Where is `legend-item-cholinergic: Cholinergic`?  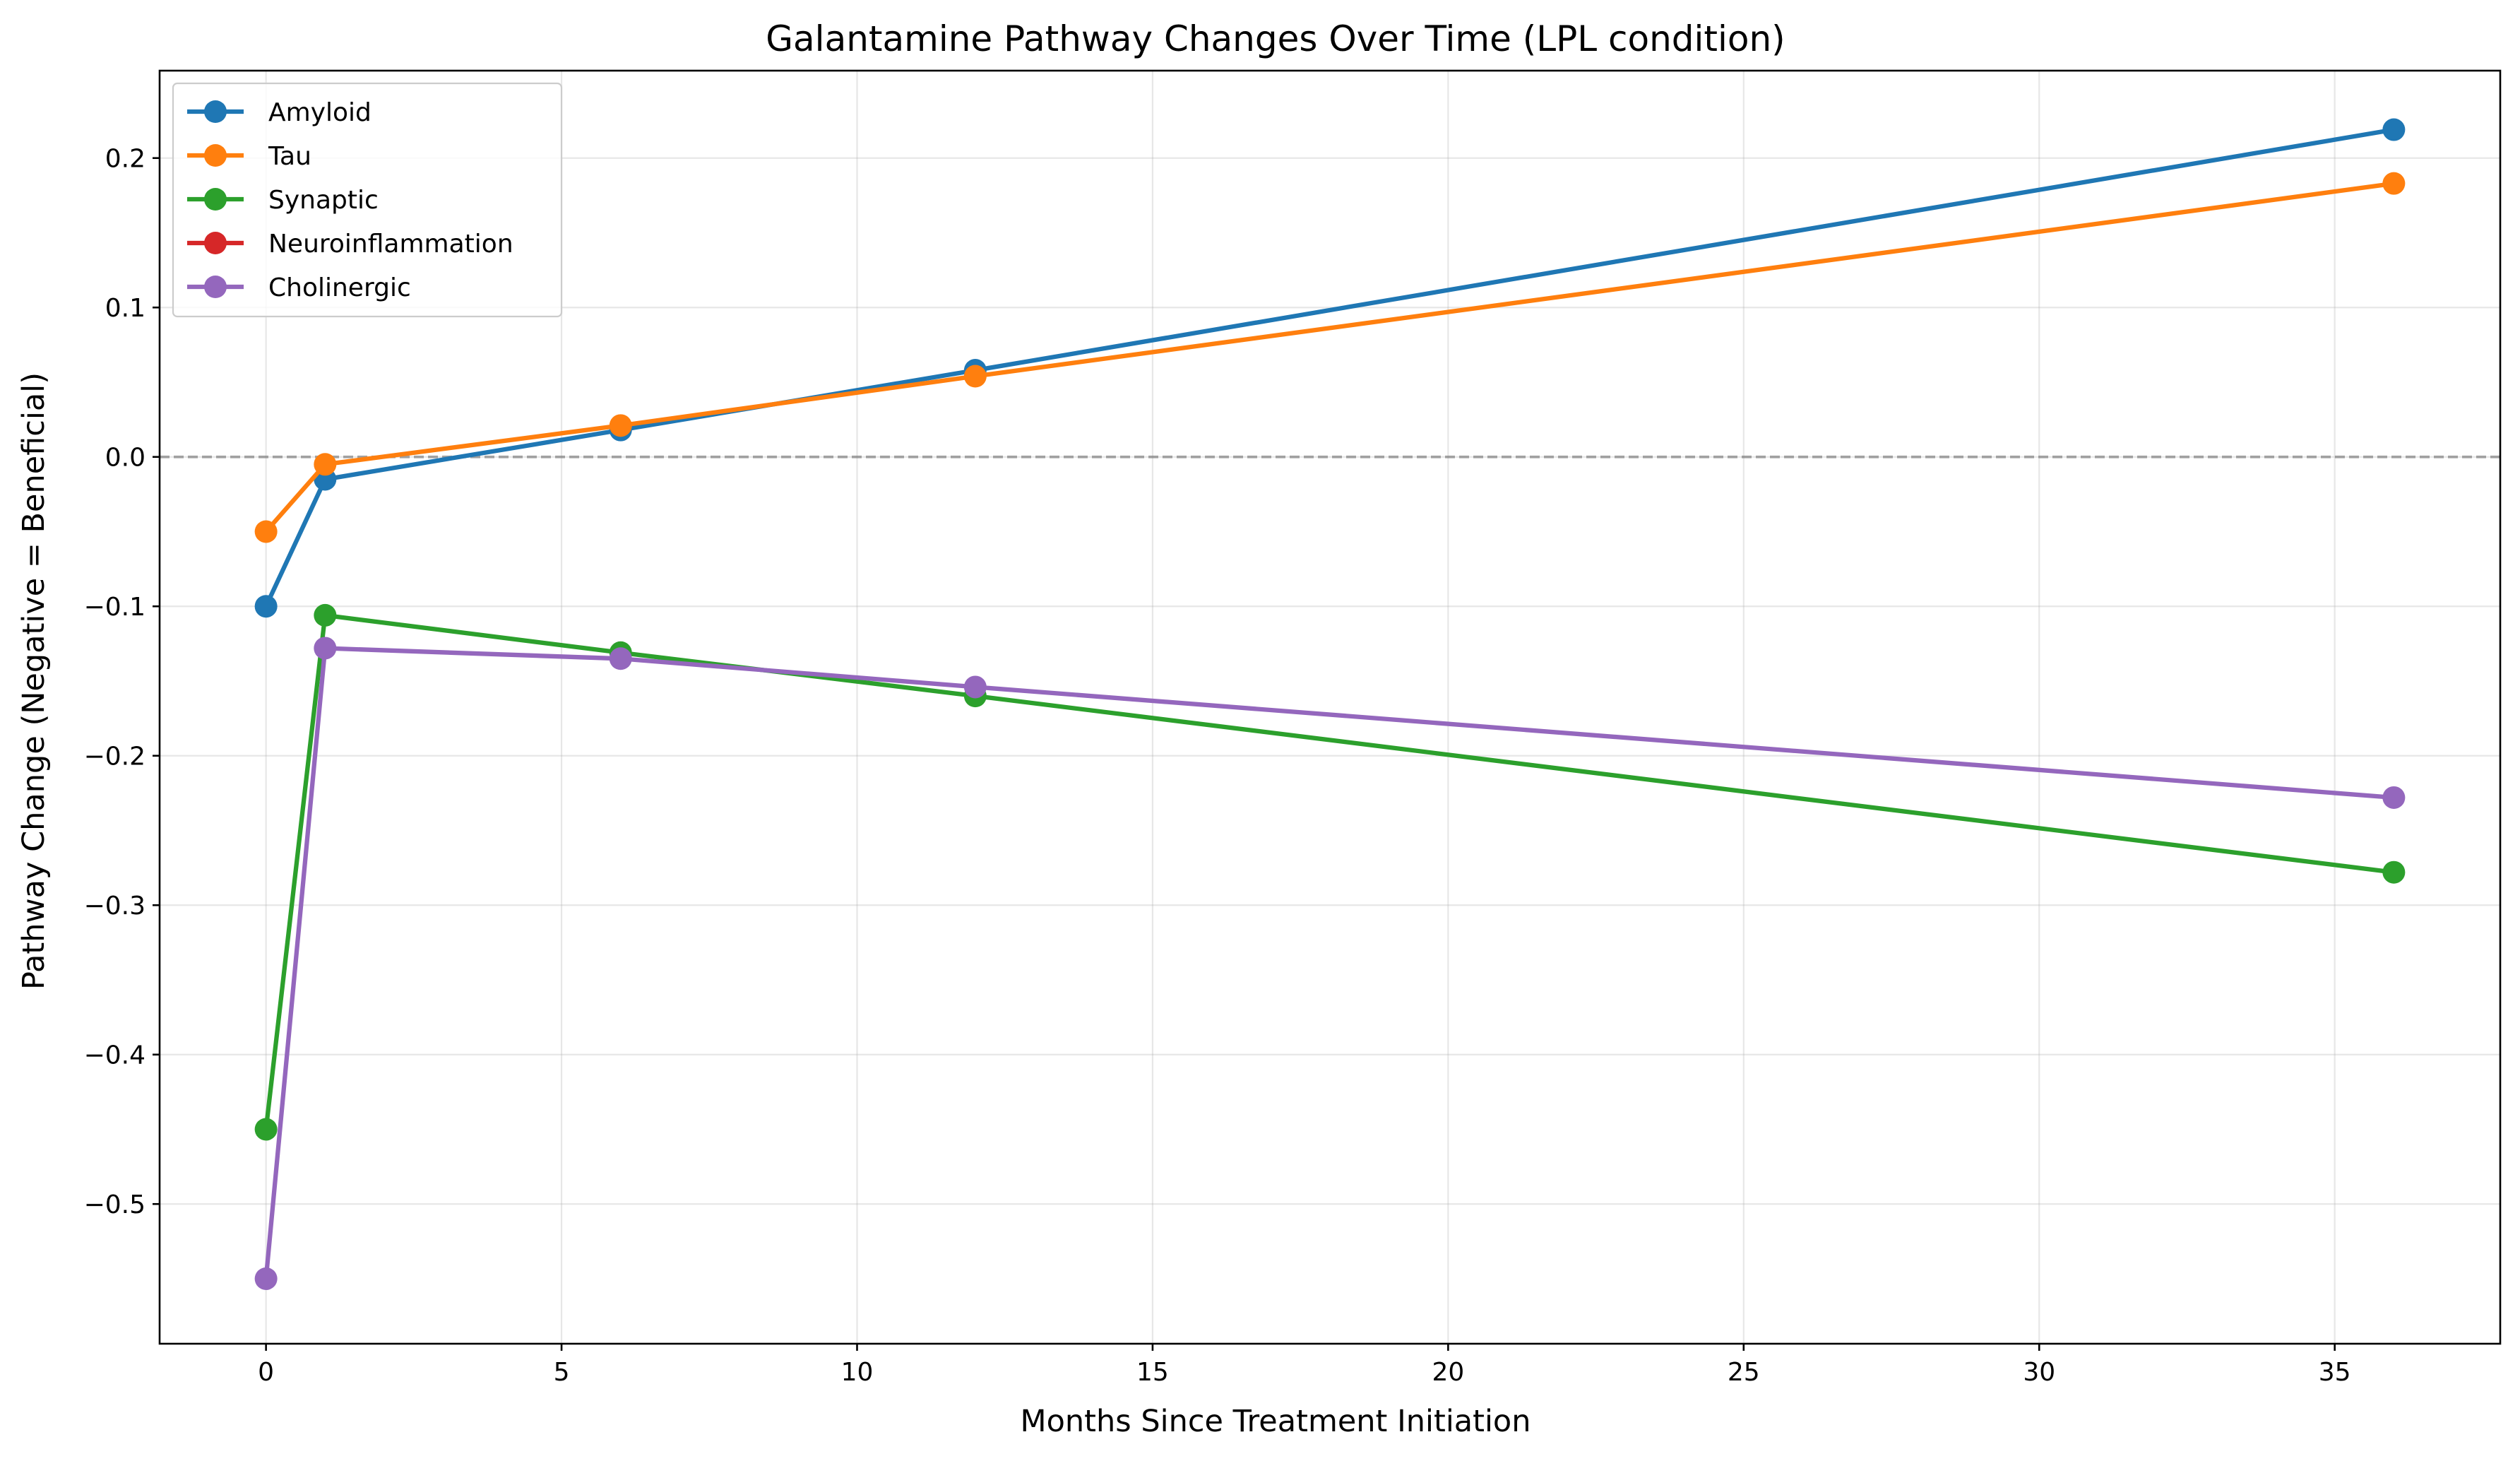 legend-item-cholinergic: Cholinergic is located at coordinates (299, 287).